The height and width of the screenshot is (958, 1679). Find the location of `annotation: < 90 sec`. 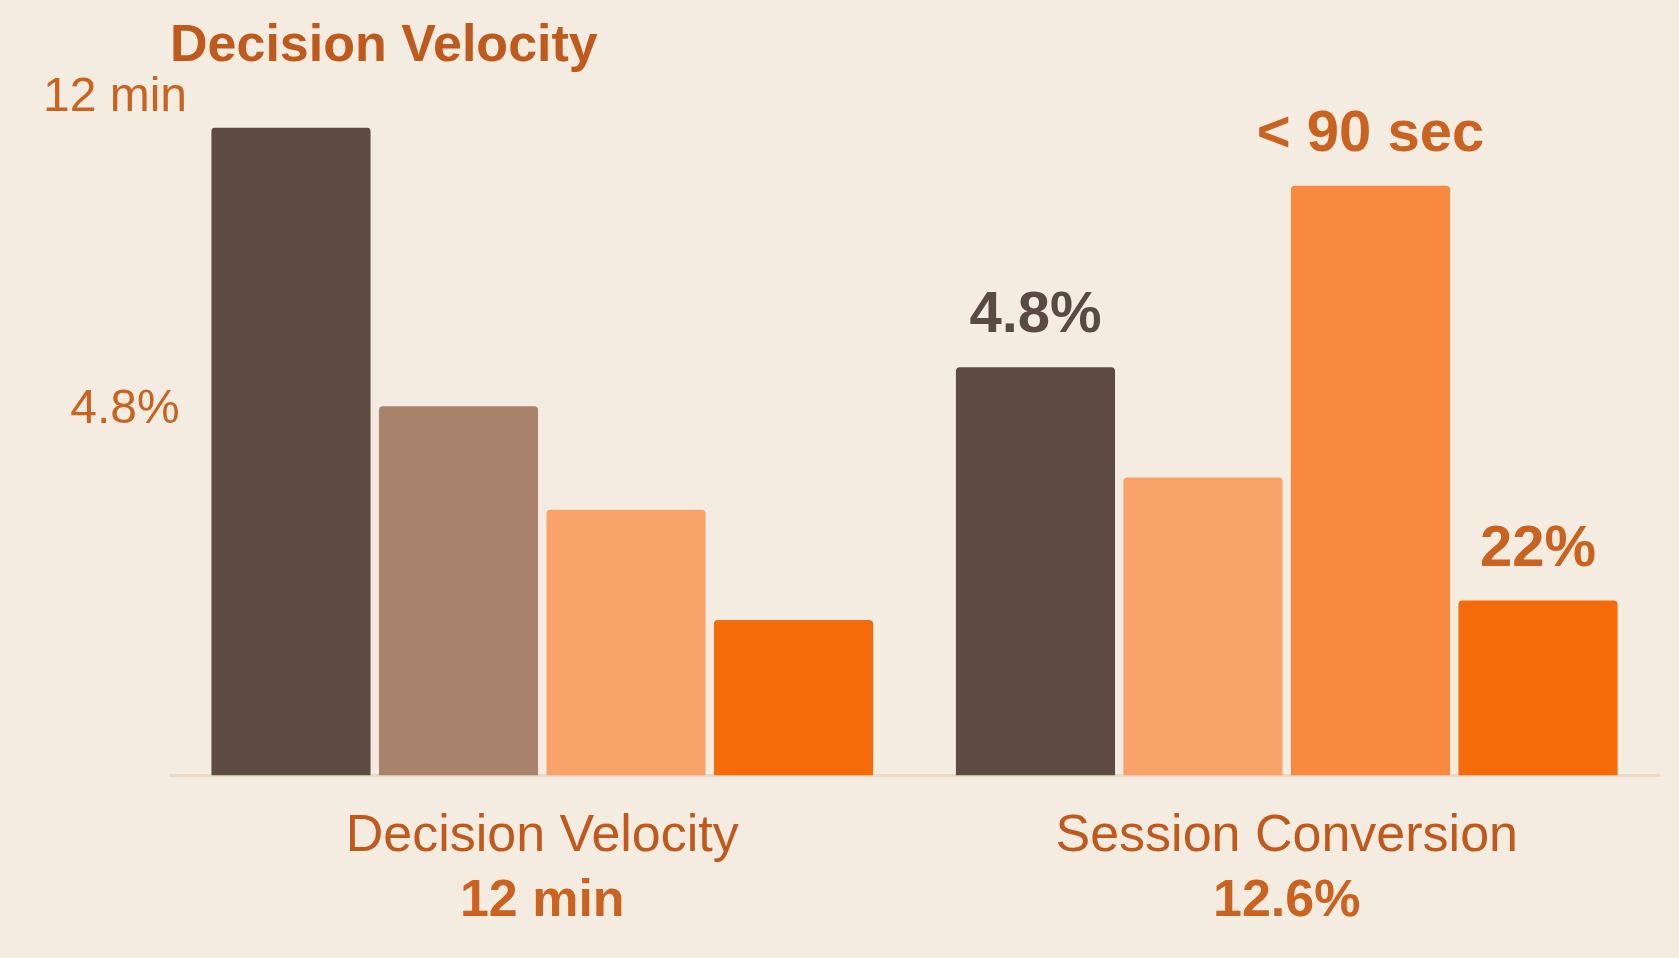

annotation: < 90 sec is located at coordinates (1370, 130).